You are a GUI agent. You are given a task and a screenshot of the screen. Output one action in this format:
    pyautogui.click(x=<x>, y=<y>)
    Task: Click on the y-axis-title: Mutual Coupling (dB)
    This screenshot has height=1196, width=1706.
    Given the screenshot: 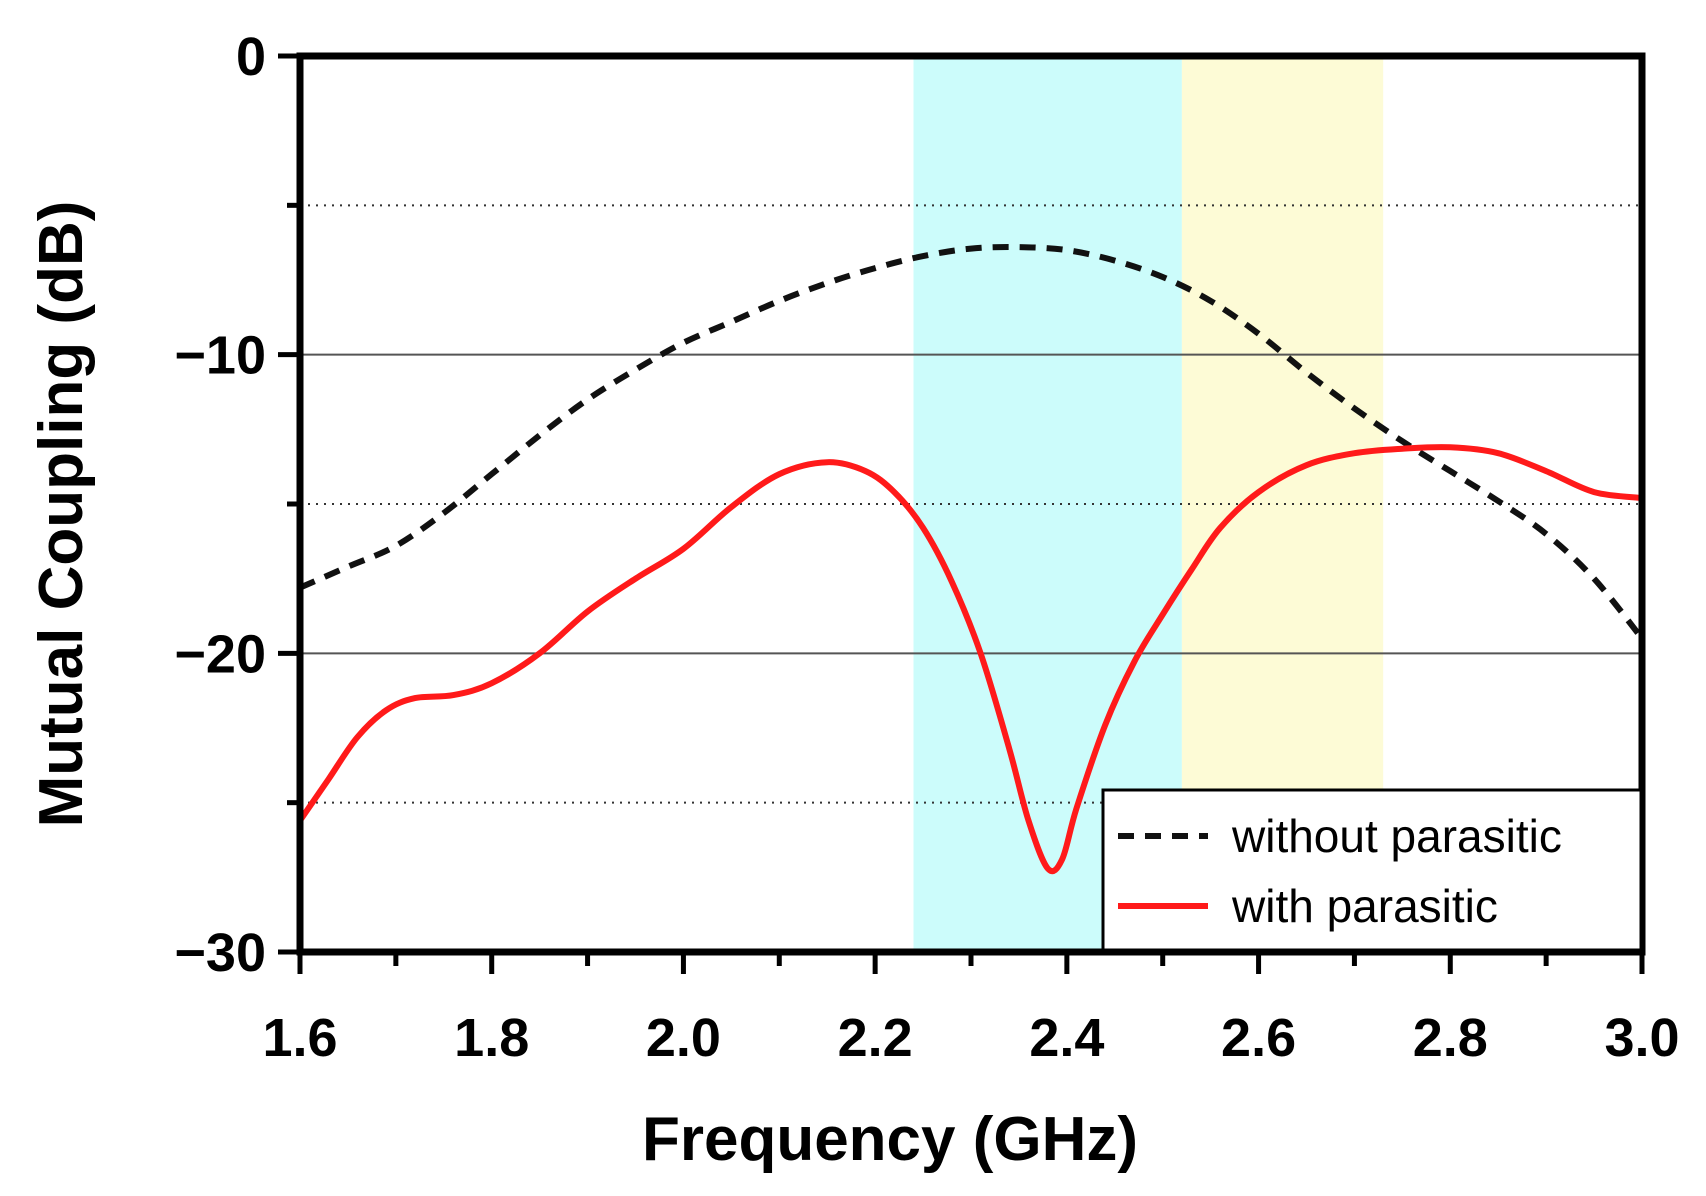 What is the action you would take?
    pyautogui.click(x=61, y=514)
    